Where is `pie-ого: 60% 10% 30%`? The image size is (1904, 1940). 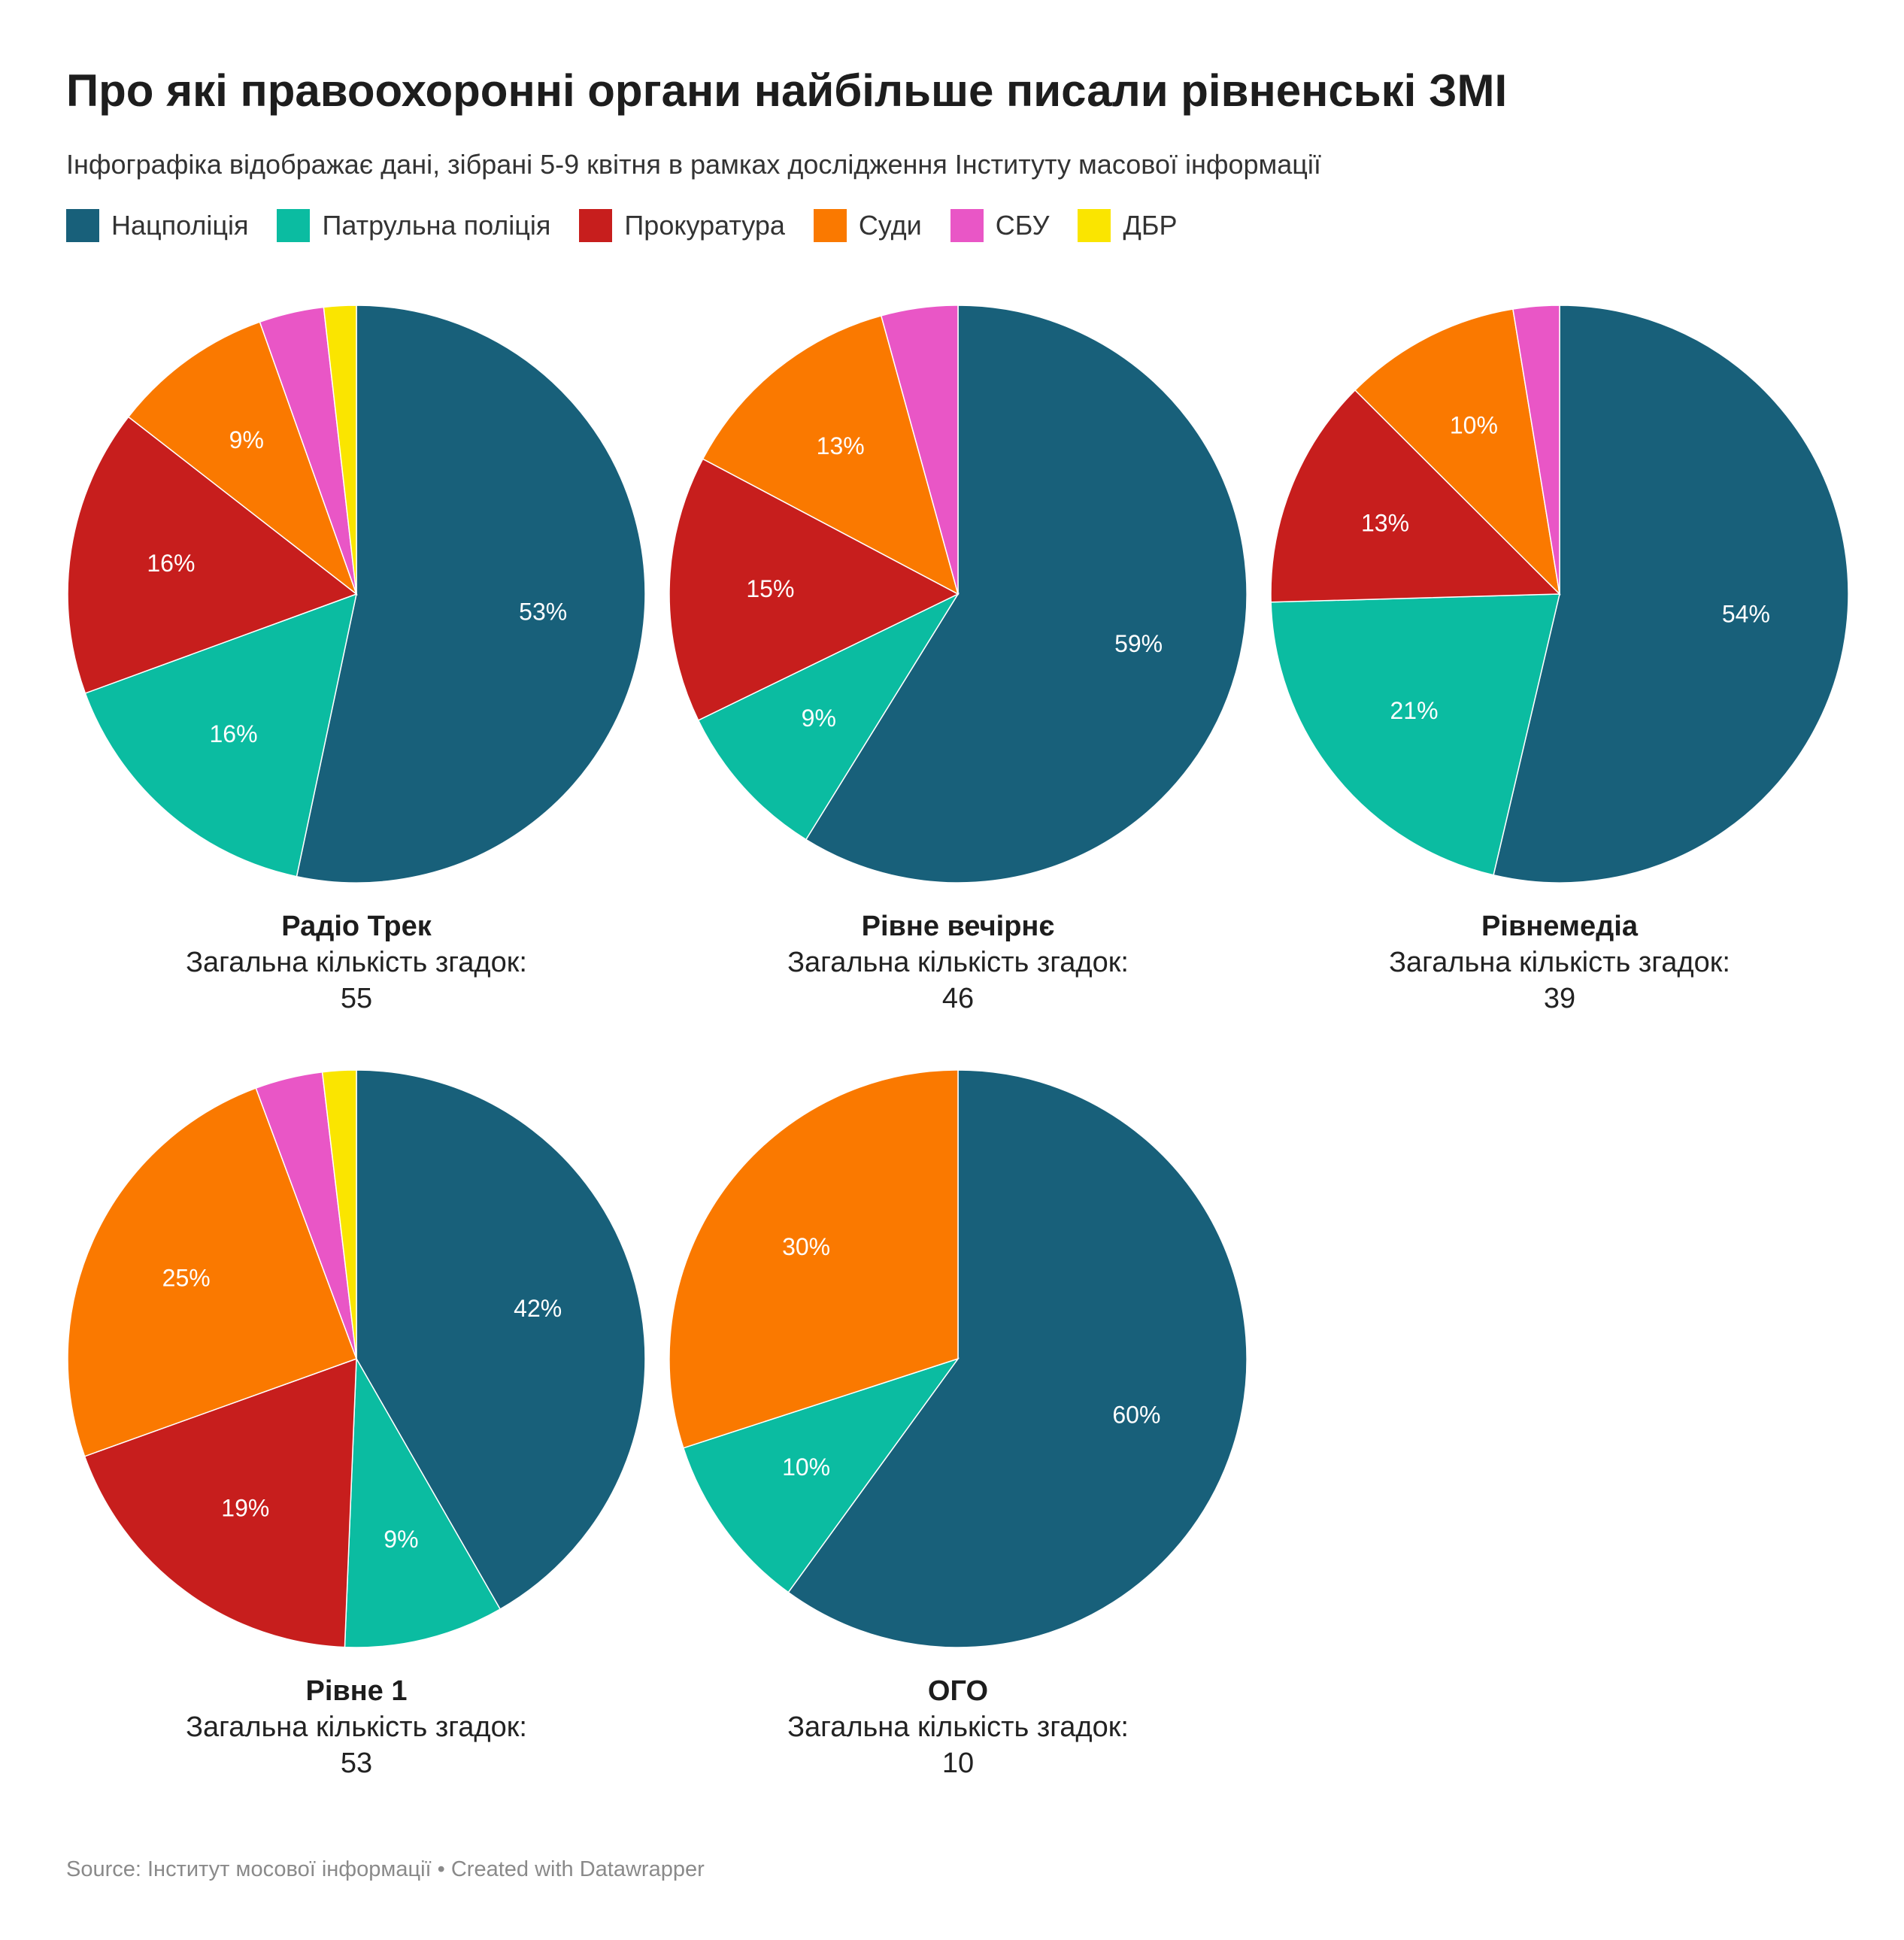
pie-ого: 60% 10% 30% is located at coordinates (958, 1358).